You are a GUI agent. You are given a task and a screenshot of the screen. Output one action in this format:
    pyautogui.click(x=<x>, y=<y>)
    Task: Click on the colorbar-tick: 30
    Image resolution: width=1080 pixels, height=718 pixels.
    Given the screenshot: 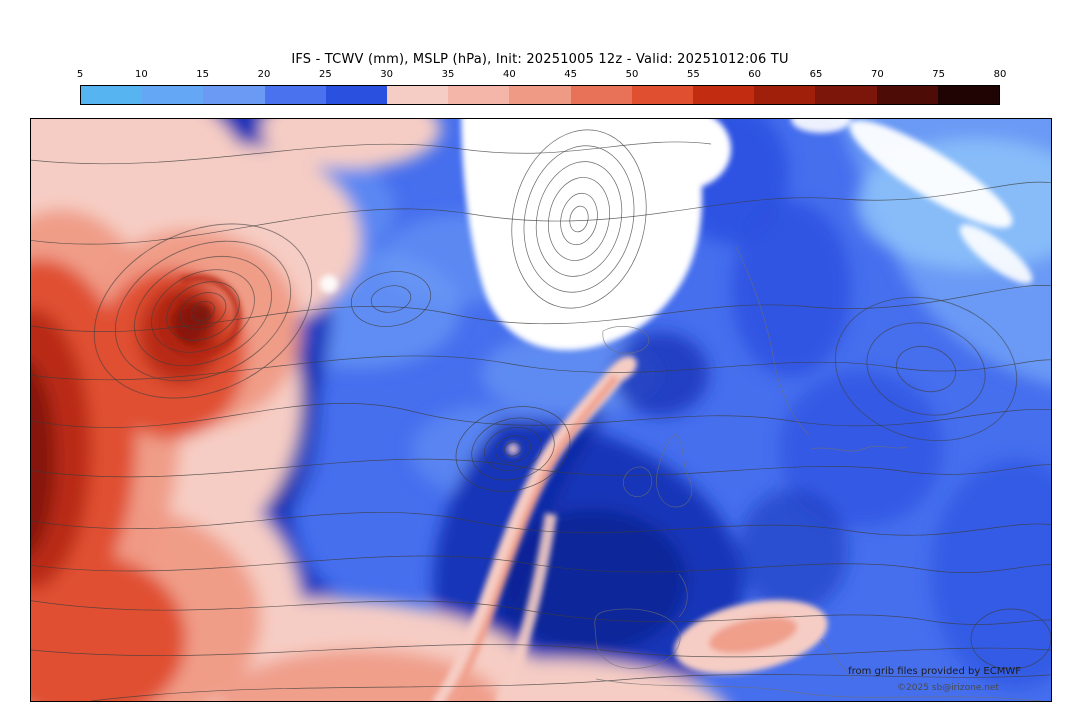 What is the action you would take?
    pyautogui.click(x=387, y=74)
    